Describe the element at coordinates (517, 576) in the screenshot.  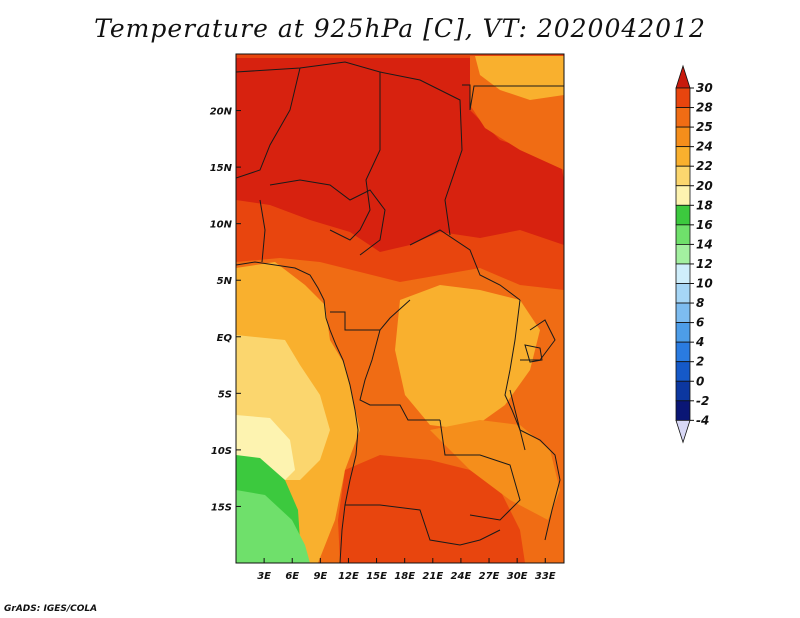
I see `lon-tick-label: 30E` at that location.